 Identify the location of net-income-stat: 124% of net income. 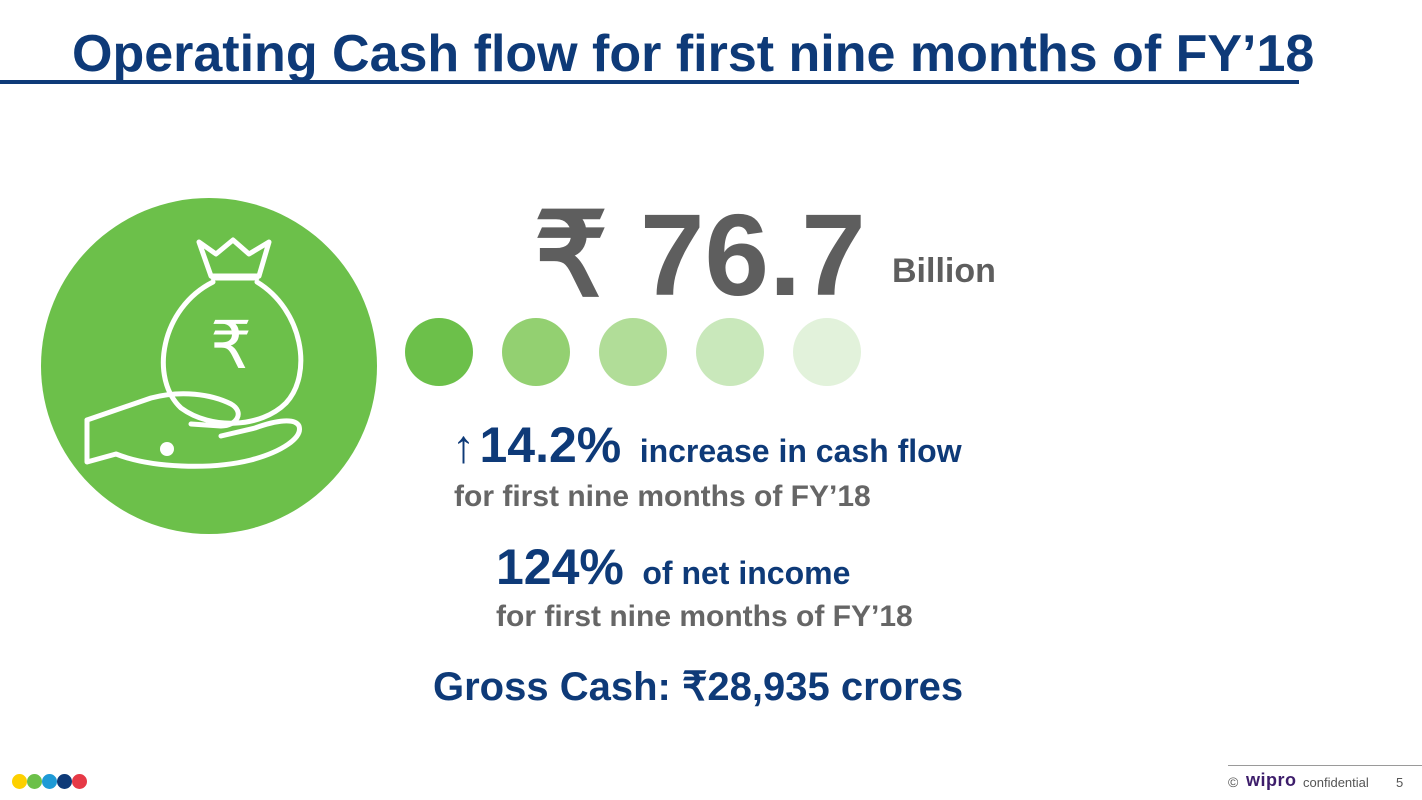
(673, 567).